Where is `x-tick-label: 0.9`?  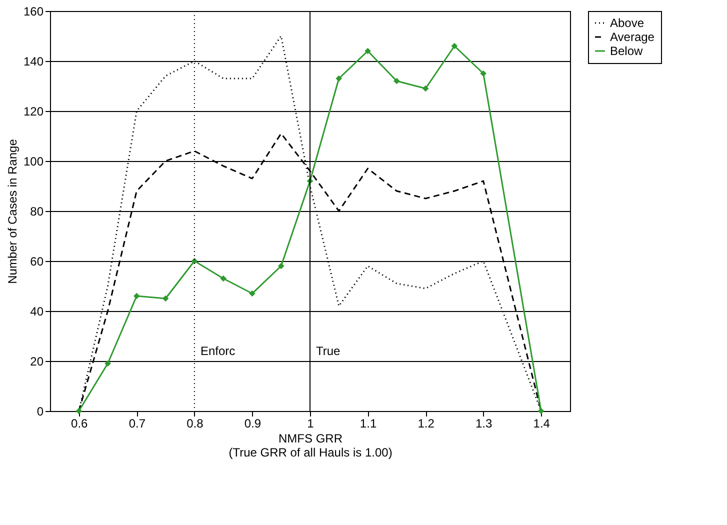 x-tick-label: 0.9 is located at coordinates (253, 423).